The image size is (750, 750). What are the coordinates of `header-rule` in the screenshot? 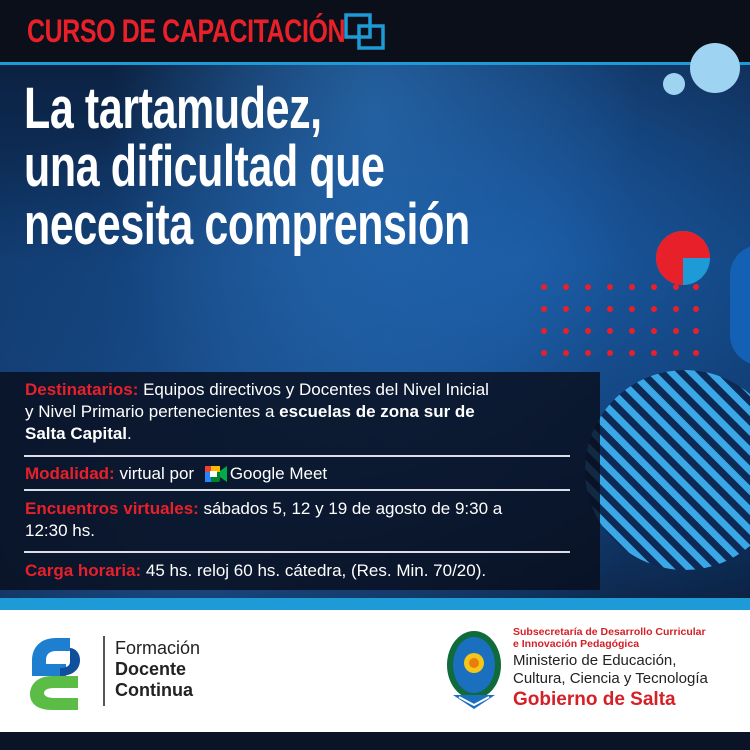 It's located at (375, 63).